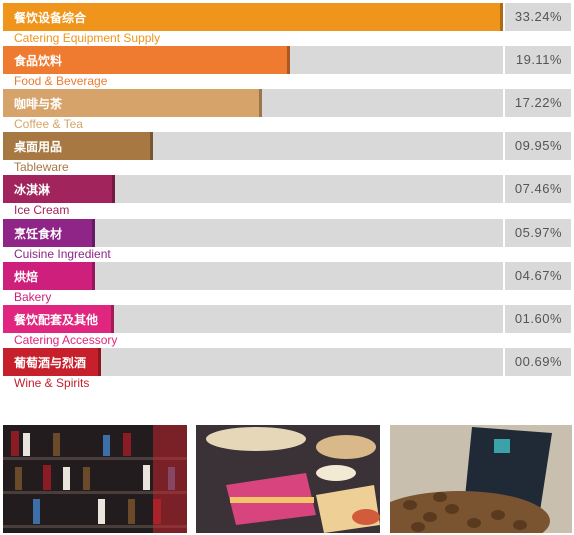 The height and width of the screenshot is (535, 574). What do you see at coordinates (287, 152) in the screenshot?
I see `bar-row: 09.95% 桌面用品 Tableware` at bounding box center [287, 152].